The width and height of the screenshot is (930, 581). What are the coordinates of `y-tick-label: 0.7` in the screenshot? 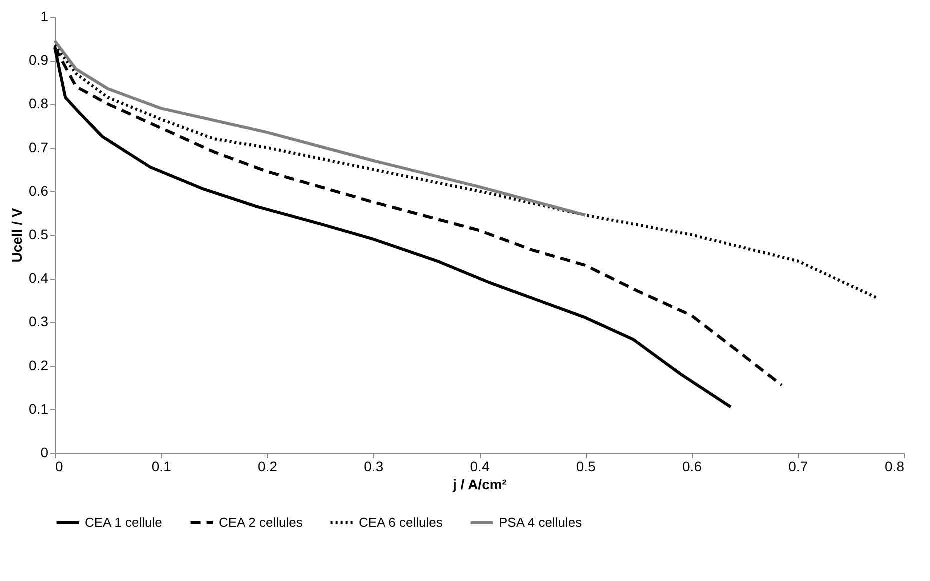 It's located at (39, 147).